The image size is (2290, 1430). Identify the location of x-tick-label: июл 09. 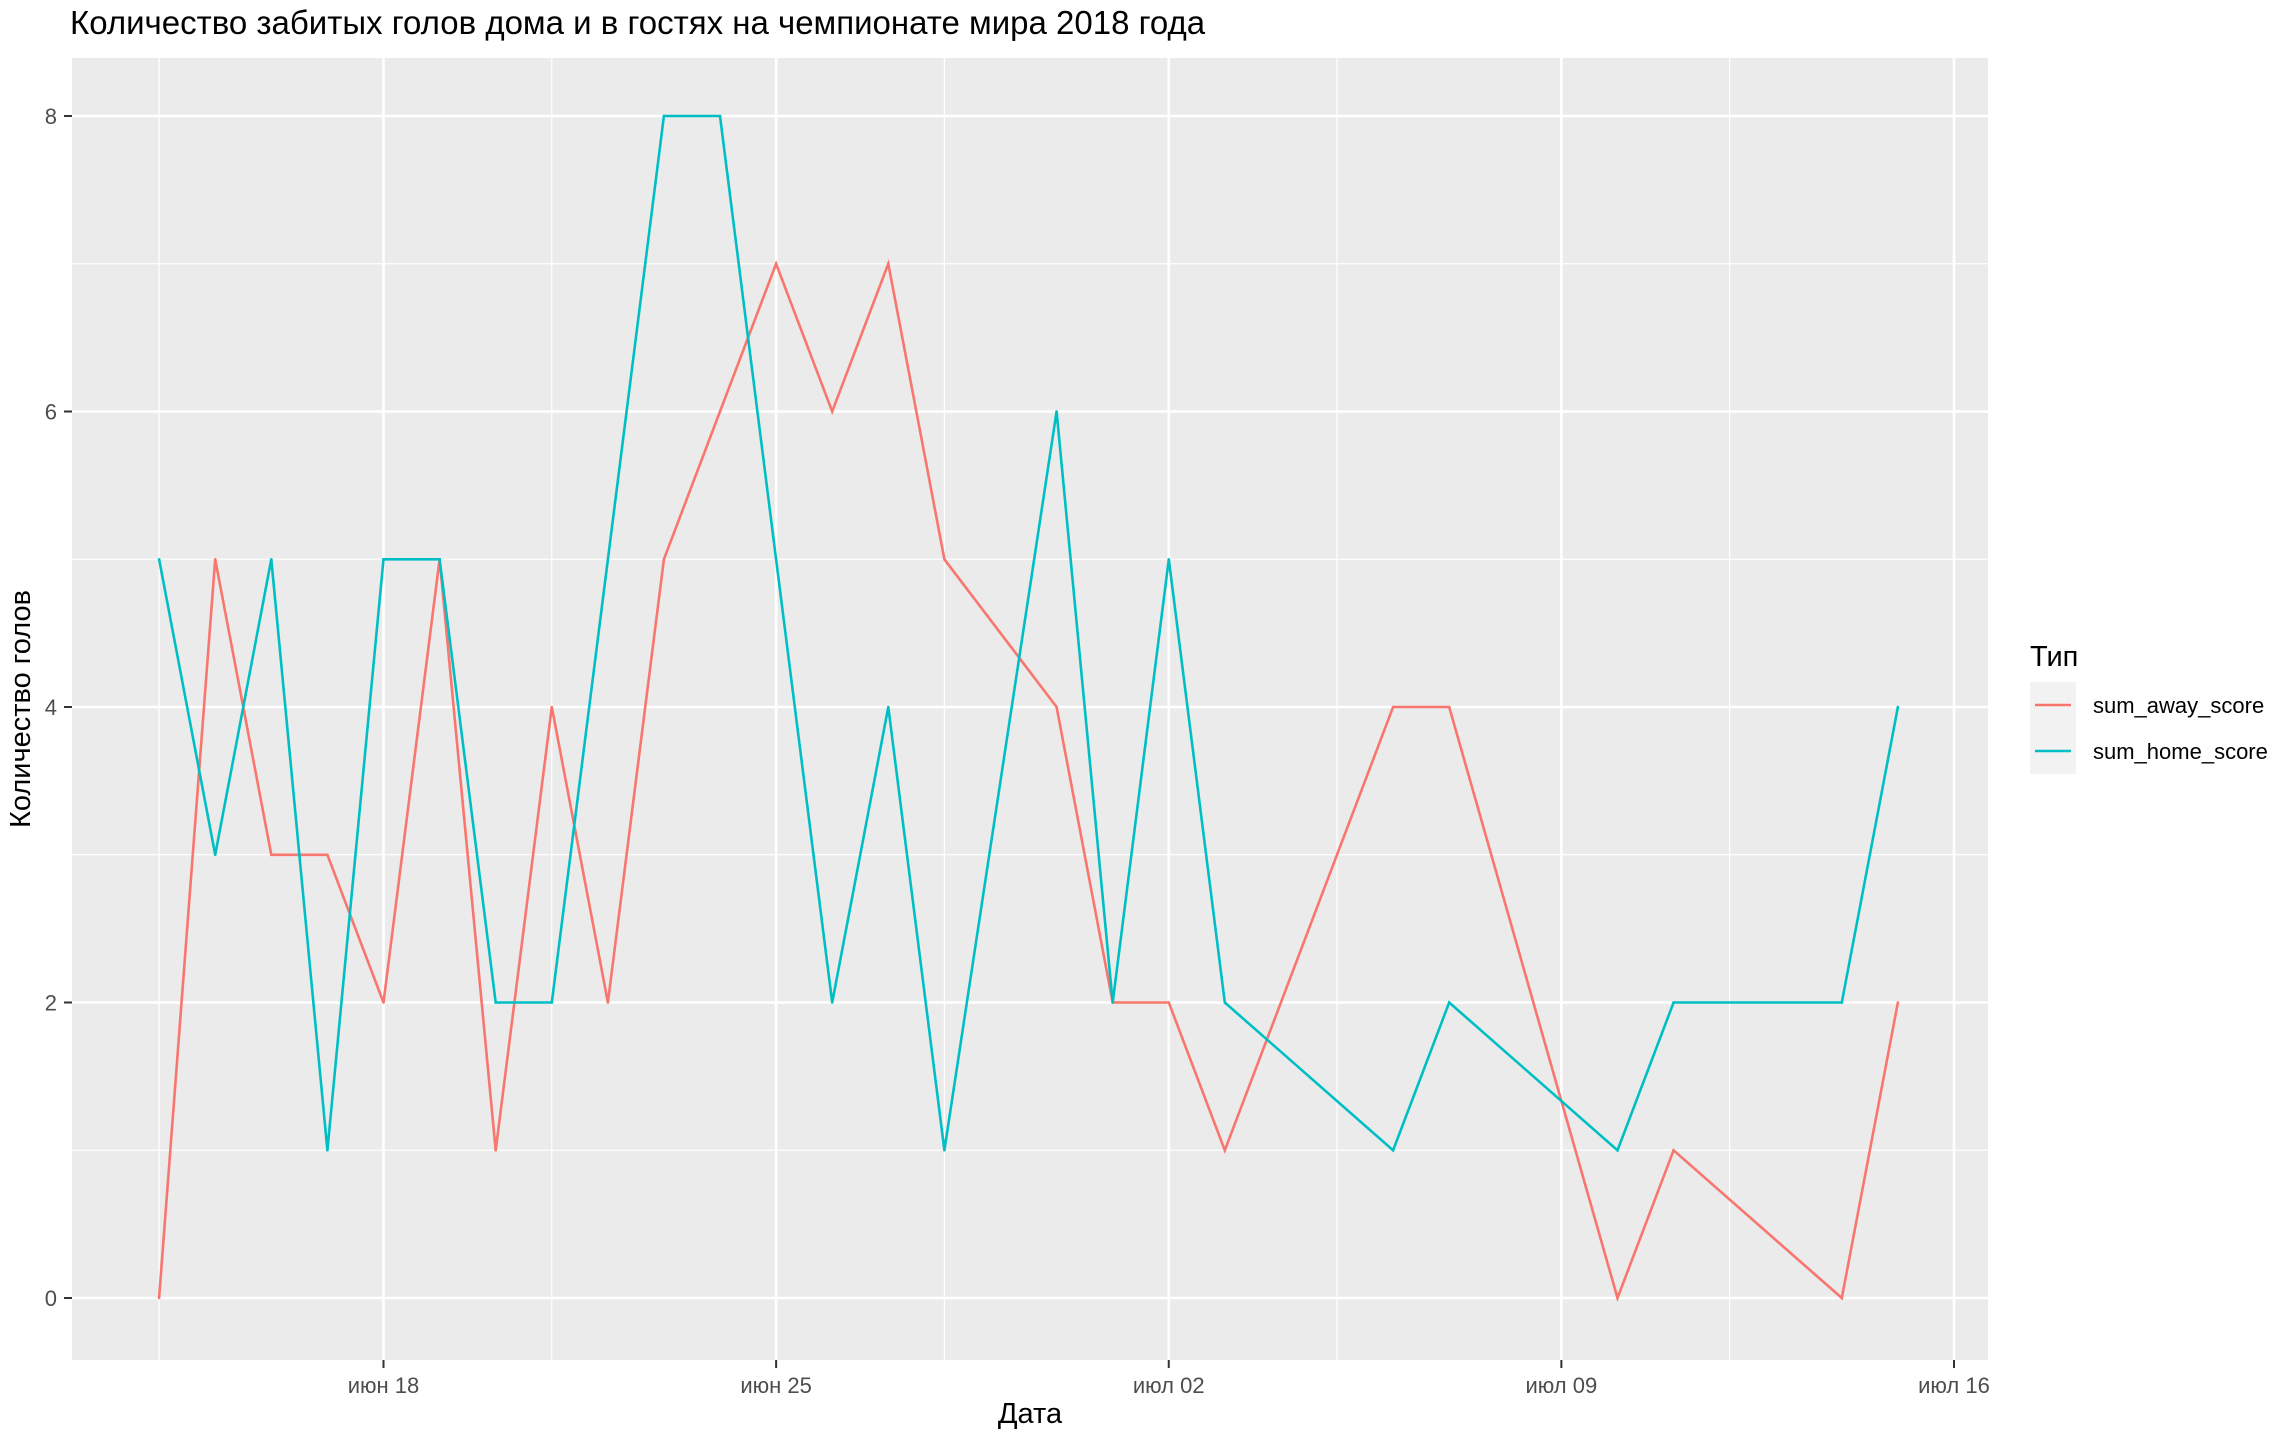
(1562, 1385).